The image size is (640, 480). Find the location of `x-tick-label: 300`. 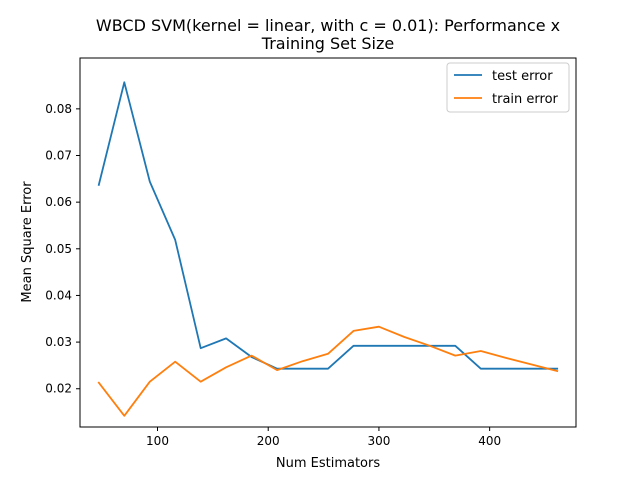

x-tick-label: 300 is located at coordinates (378, 441).